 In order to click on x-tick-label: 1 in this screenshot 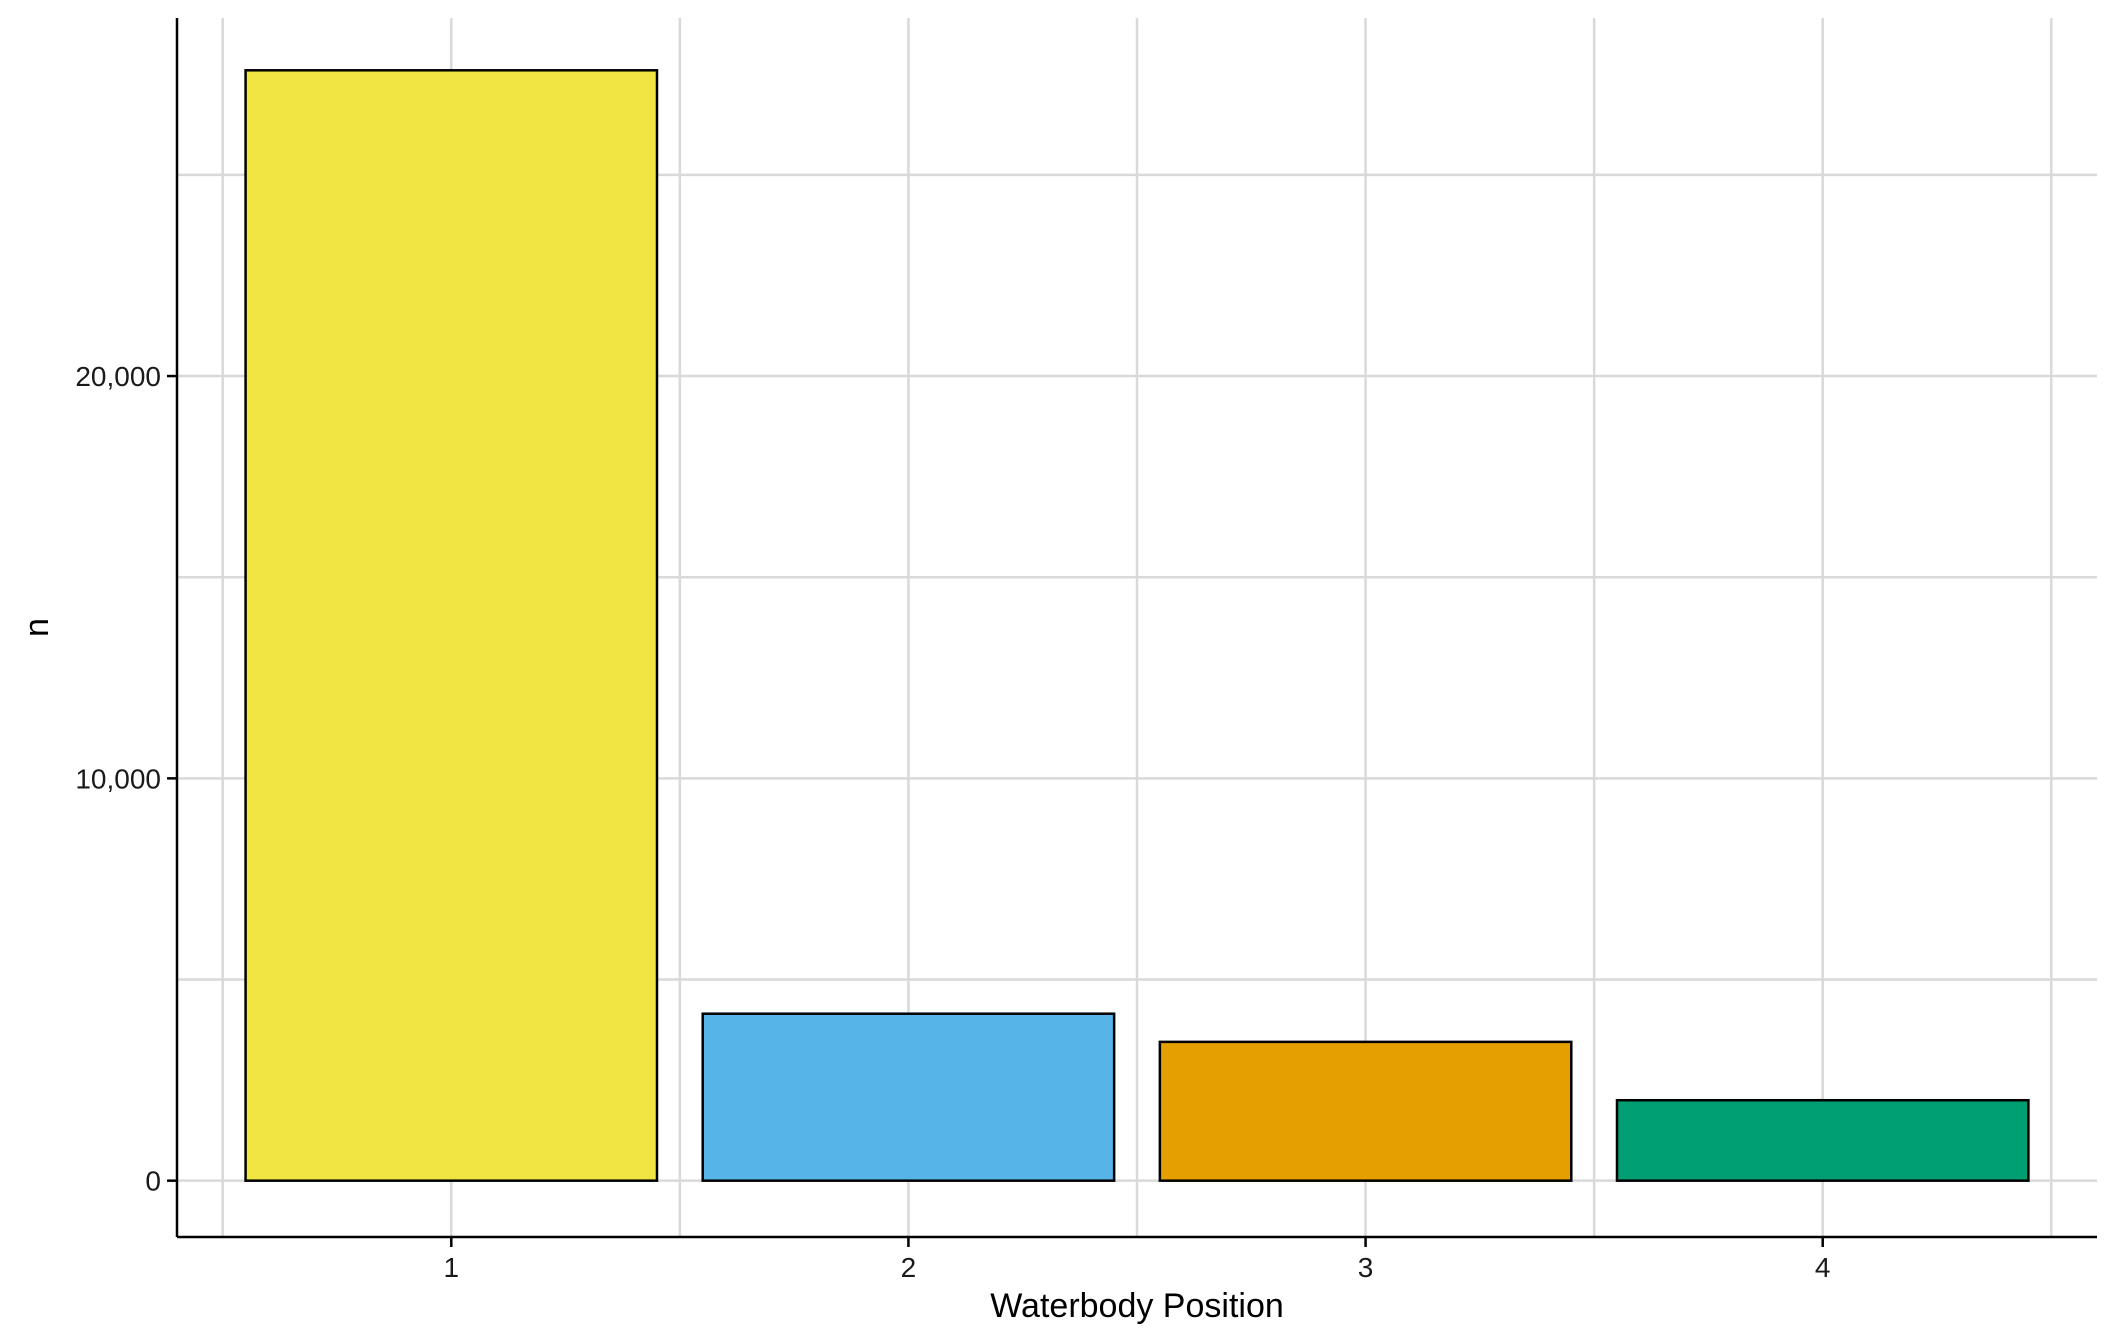, I will do `click(451, 1267)`.